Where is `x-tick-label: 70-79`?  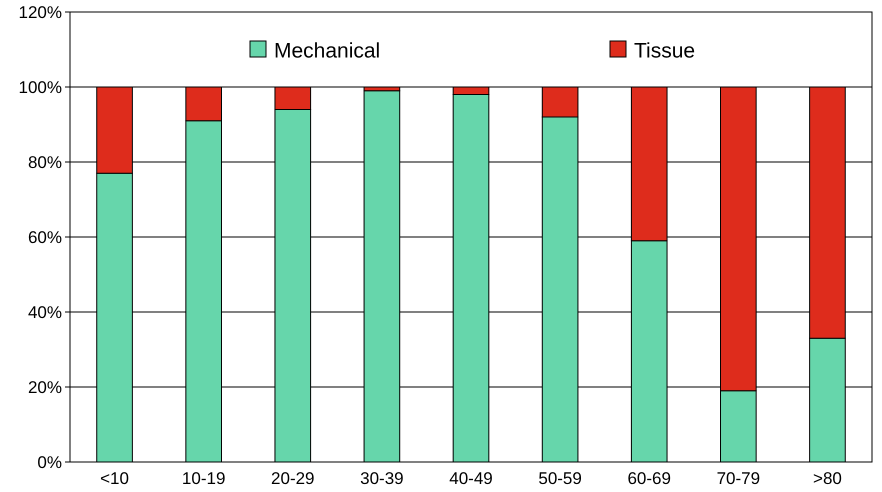 x-tick-label: 70-79 is located at coordinates (738, 478).